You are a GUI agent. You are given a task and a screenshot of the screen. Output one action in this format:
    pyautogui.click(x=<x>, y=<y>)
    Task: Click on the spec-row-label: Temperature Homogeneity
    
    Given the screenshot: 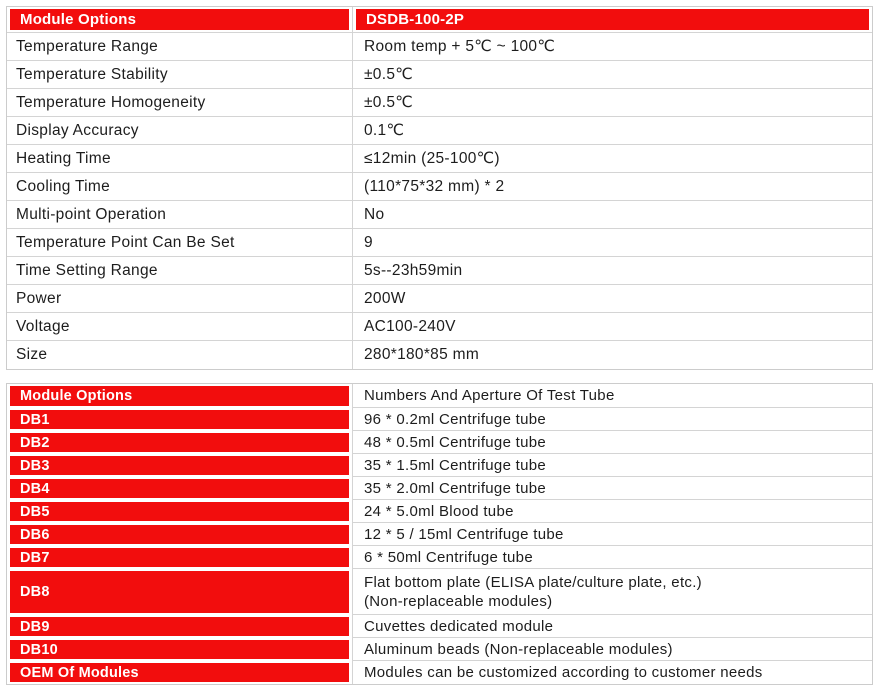 What is the action you would take?
    pyautogui.click(x=180, y=102)
    